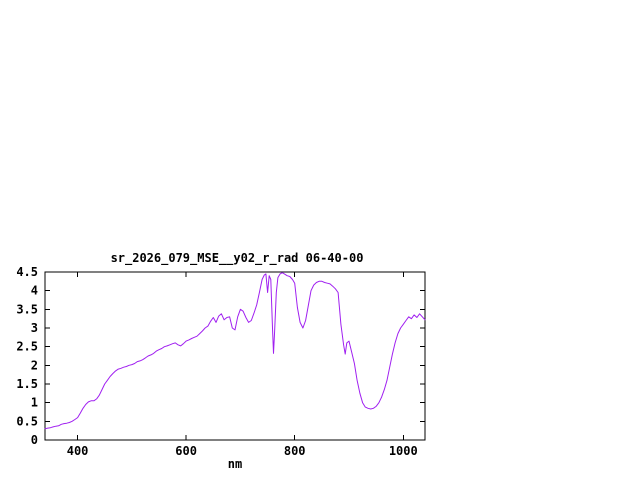  Describe the element at coordinates (27, 421) in the screenshot. I see `tick-label: 0.5` at that location.